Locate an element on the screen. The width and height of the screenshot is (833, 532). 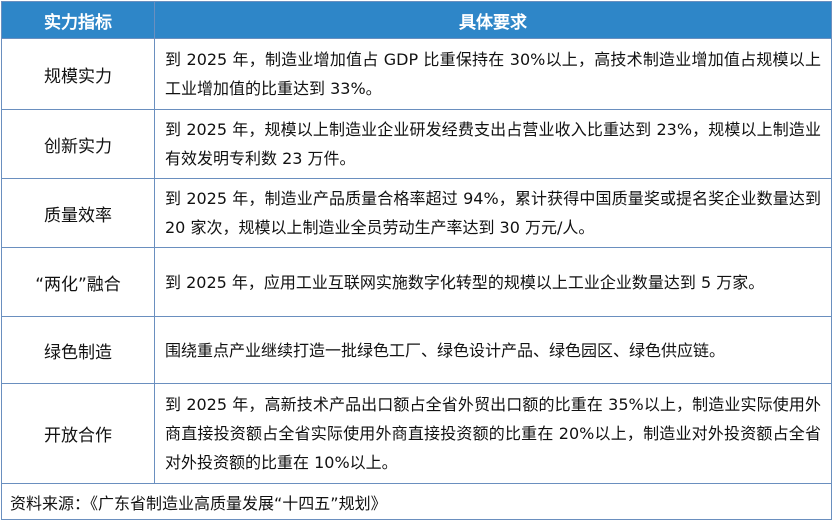
indicator-cell: 开放合作 is located at coordinates (78, 433).